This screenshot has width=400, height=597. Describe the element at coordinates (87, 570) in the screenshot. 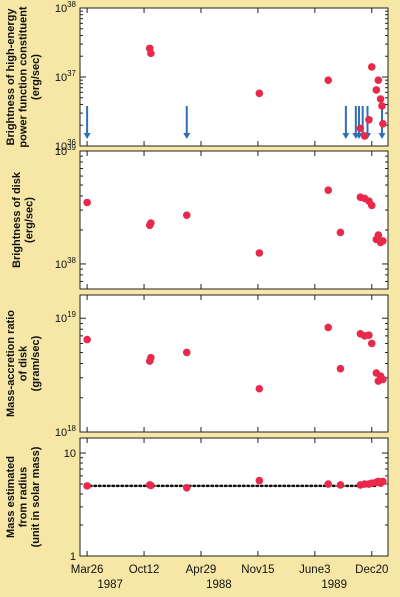

I see `x-tick-label: Mar26` at that location.